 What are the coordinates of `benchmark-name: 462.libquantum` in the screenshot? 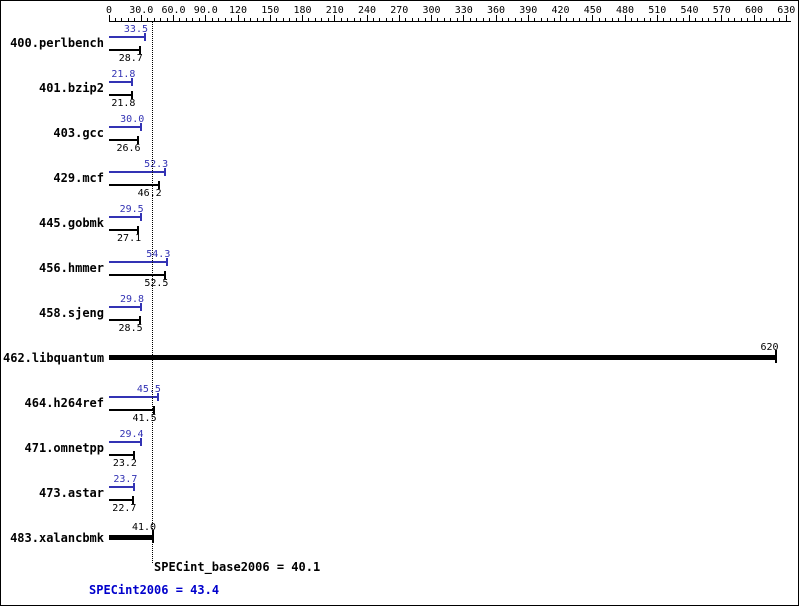 It's located at (54, 358).